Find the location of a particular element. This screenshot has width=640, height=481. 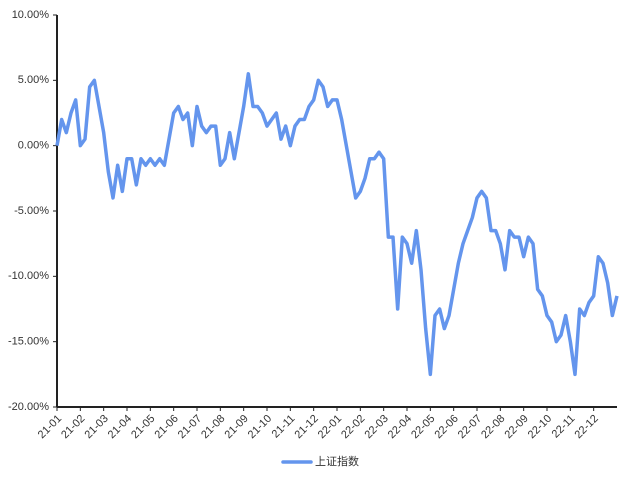

x-tick-label: 21-03 is located at coordinates (96, 427).